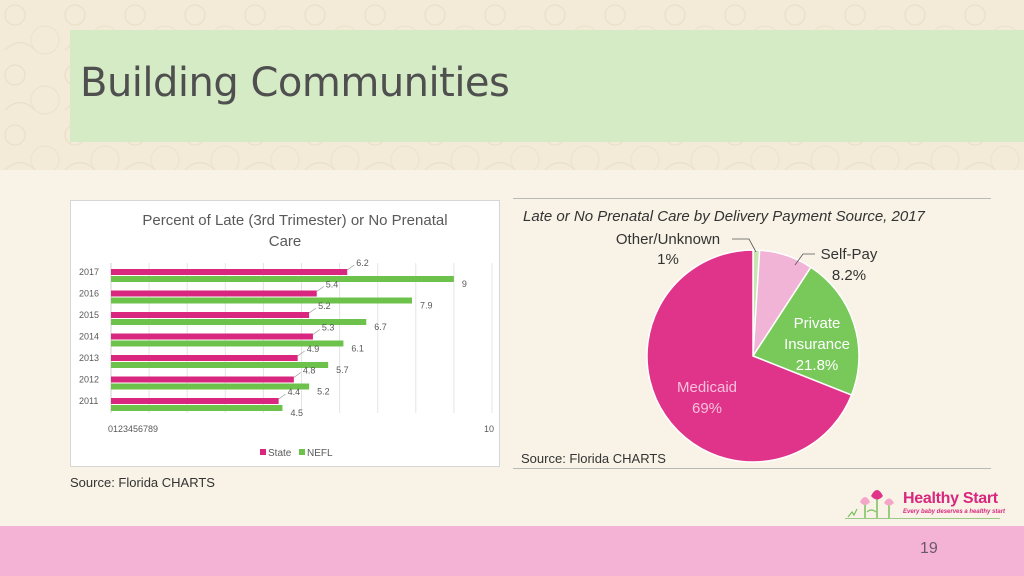 This screenshot has width=1024, height=576. Describe the element at coordinates (804, 259) in the screenshot. I see `pie-leader-selfpay` at that location.